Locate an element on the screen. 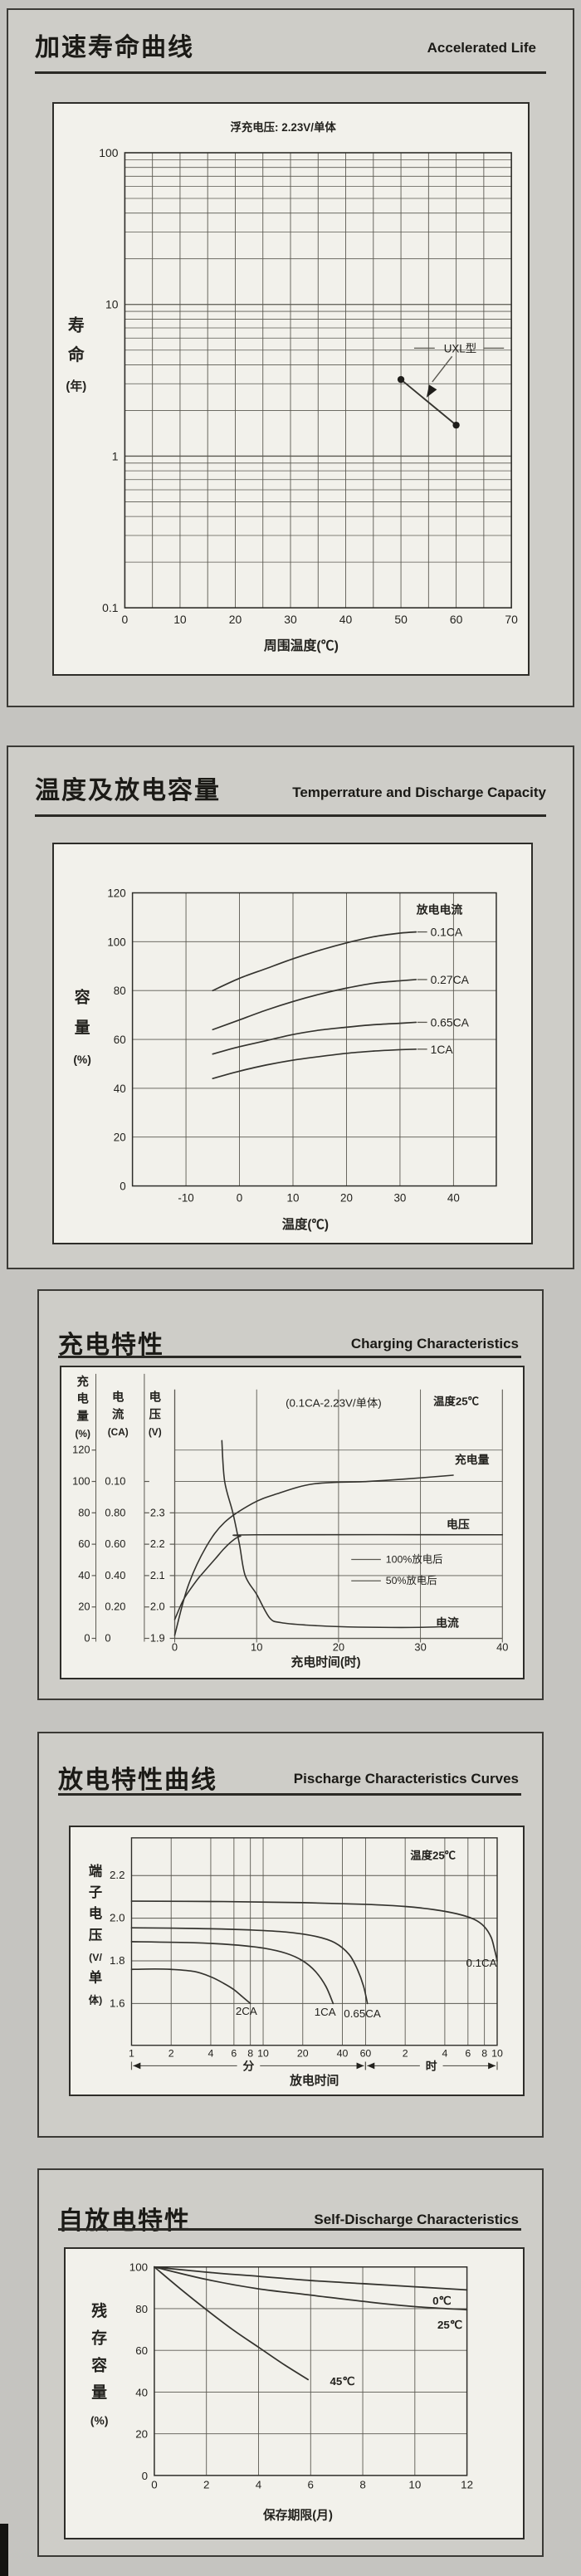 Image resolution: width=581 pixels, height=2576 pixels. charge-quantity-curve is located at coordinates (313, 1555).